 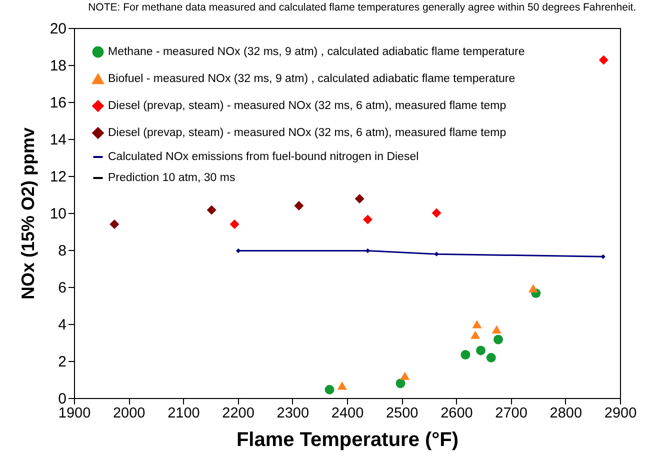 What do you see at coordinates (62, 325) in the screenshot?
I see `y-tick-label: 4` at bounding box center [62, 325].